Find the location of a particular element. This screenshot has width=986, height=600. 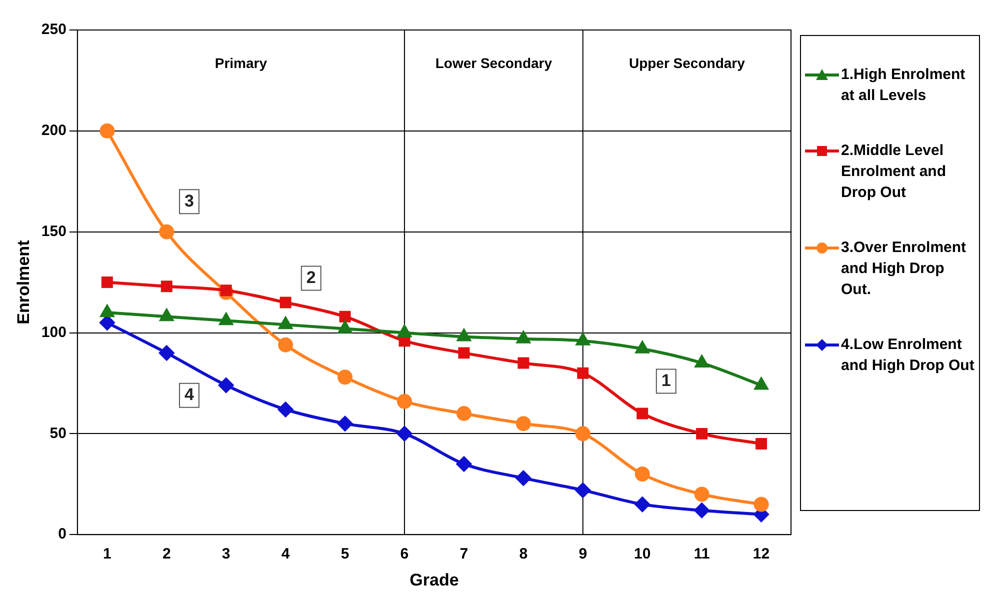

annotation: Upper Secondary is located at coordinates (687, 62).